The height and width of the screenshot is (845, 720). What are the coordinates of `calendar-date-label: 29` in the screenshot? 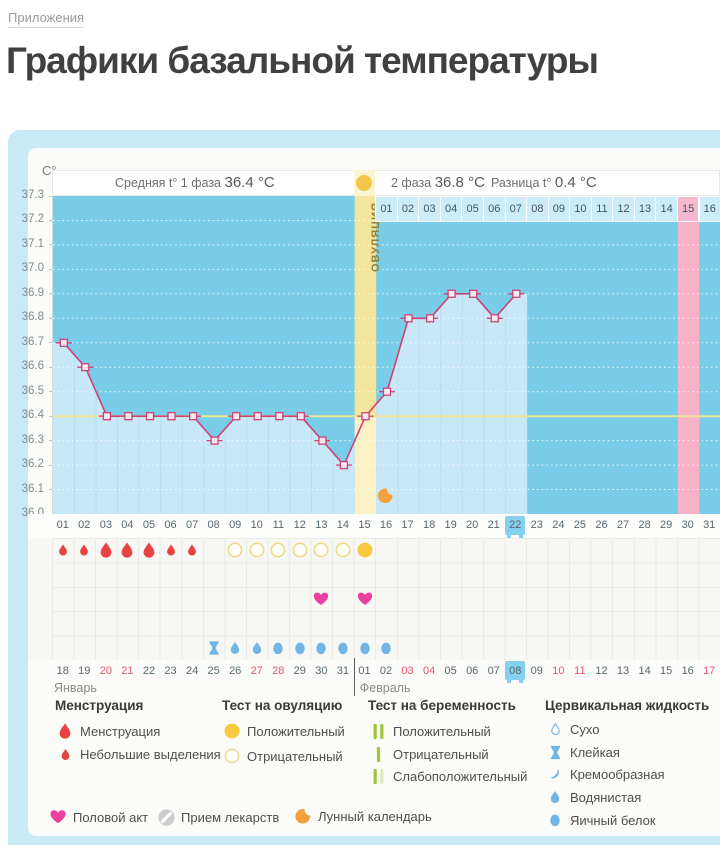 It's located at (299, 671).